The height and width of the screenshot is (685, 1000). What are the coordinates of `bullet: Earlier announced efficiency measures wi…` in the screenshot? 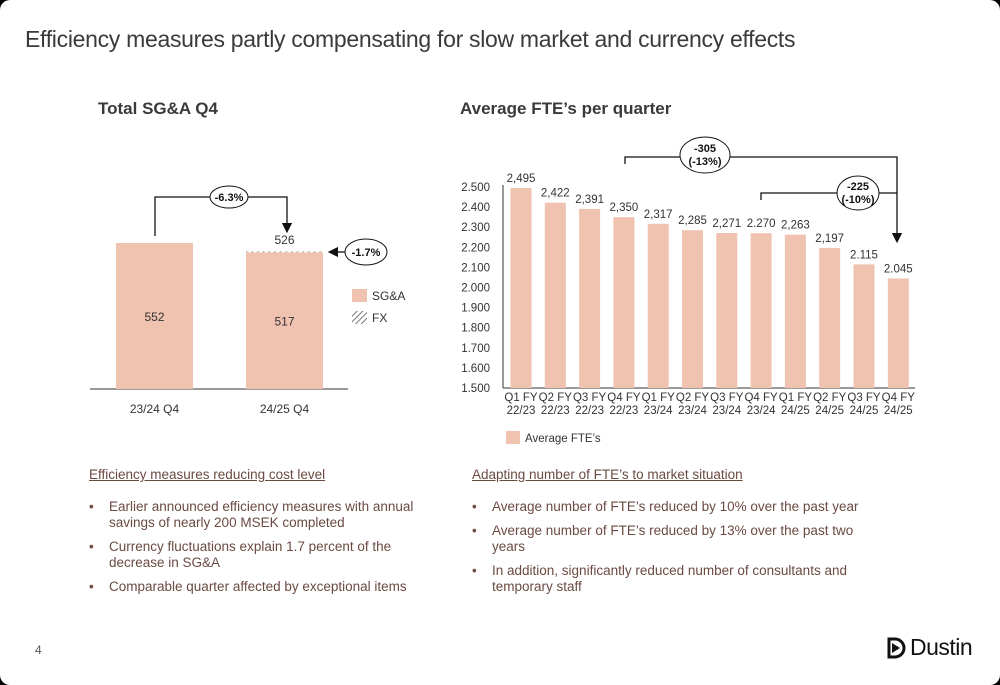 It's located at (254, 515).